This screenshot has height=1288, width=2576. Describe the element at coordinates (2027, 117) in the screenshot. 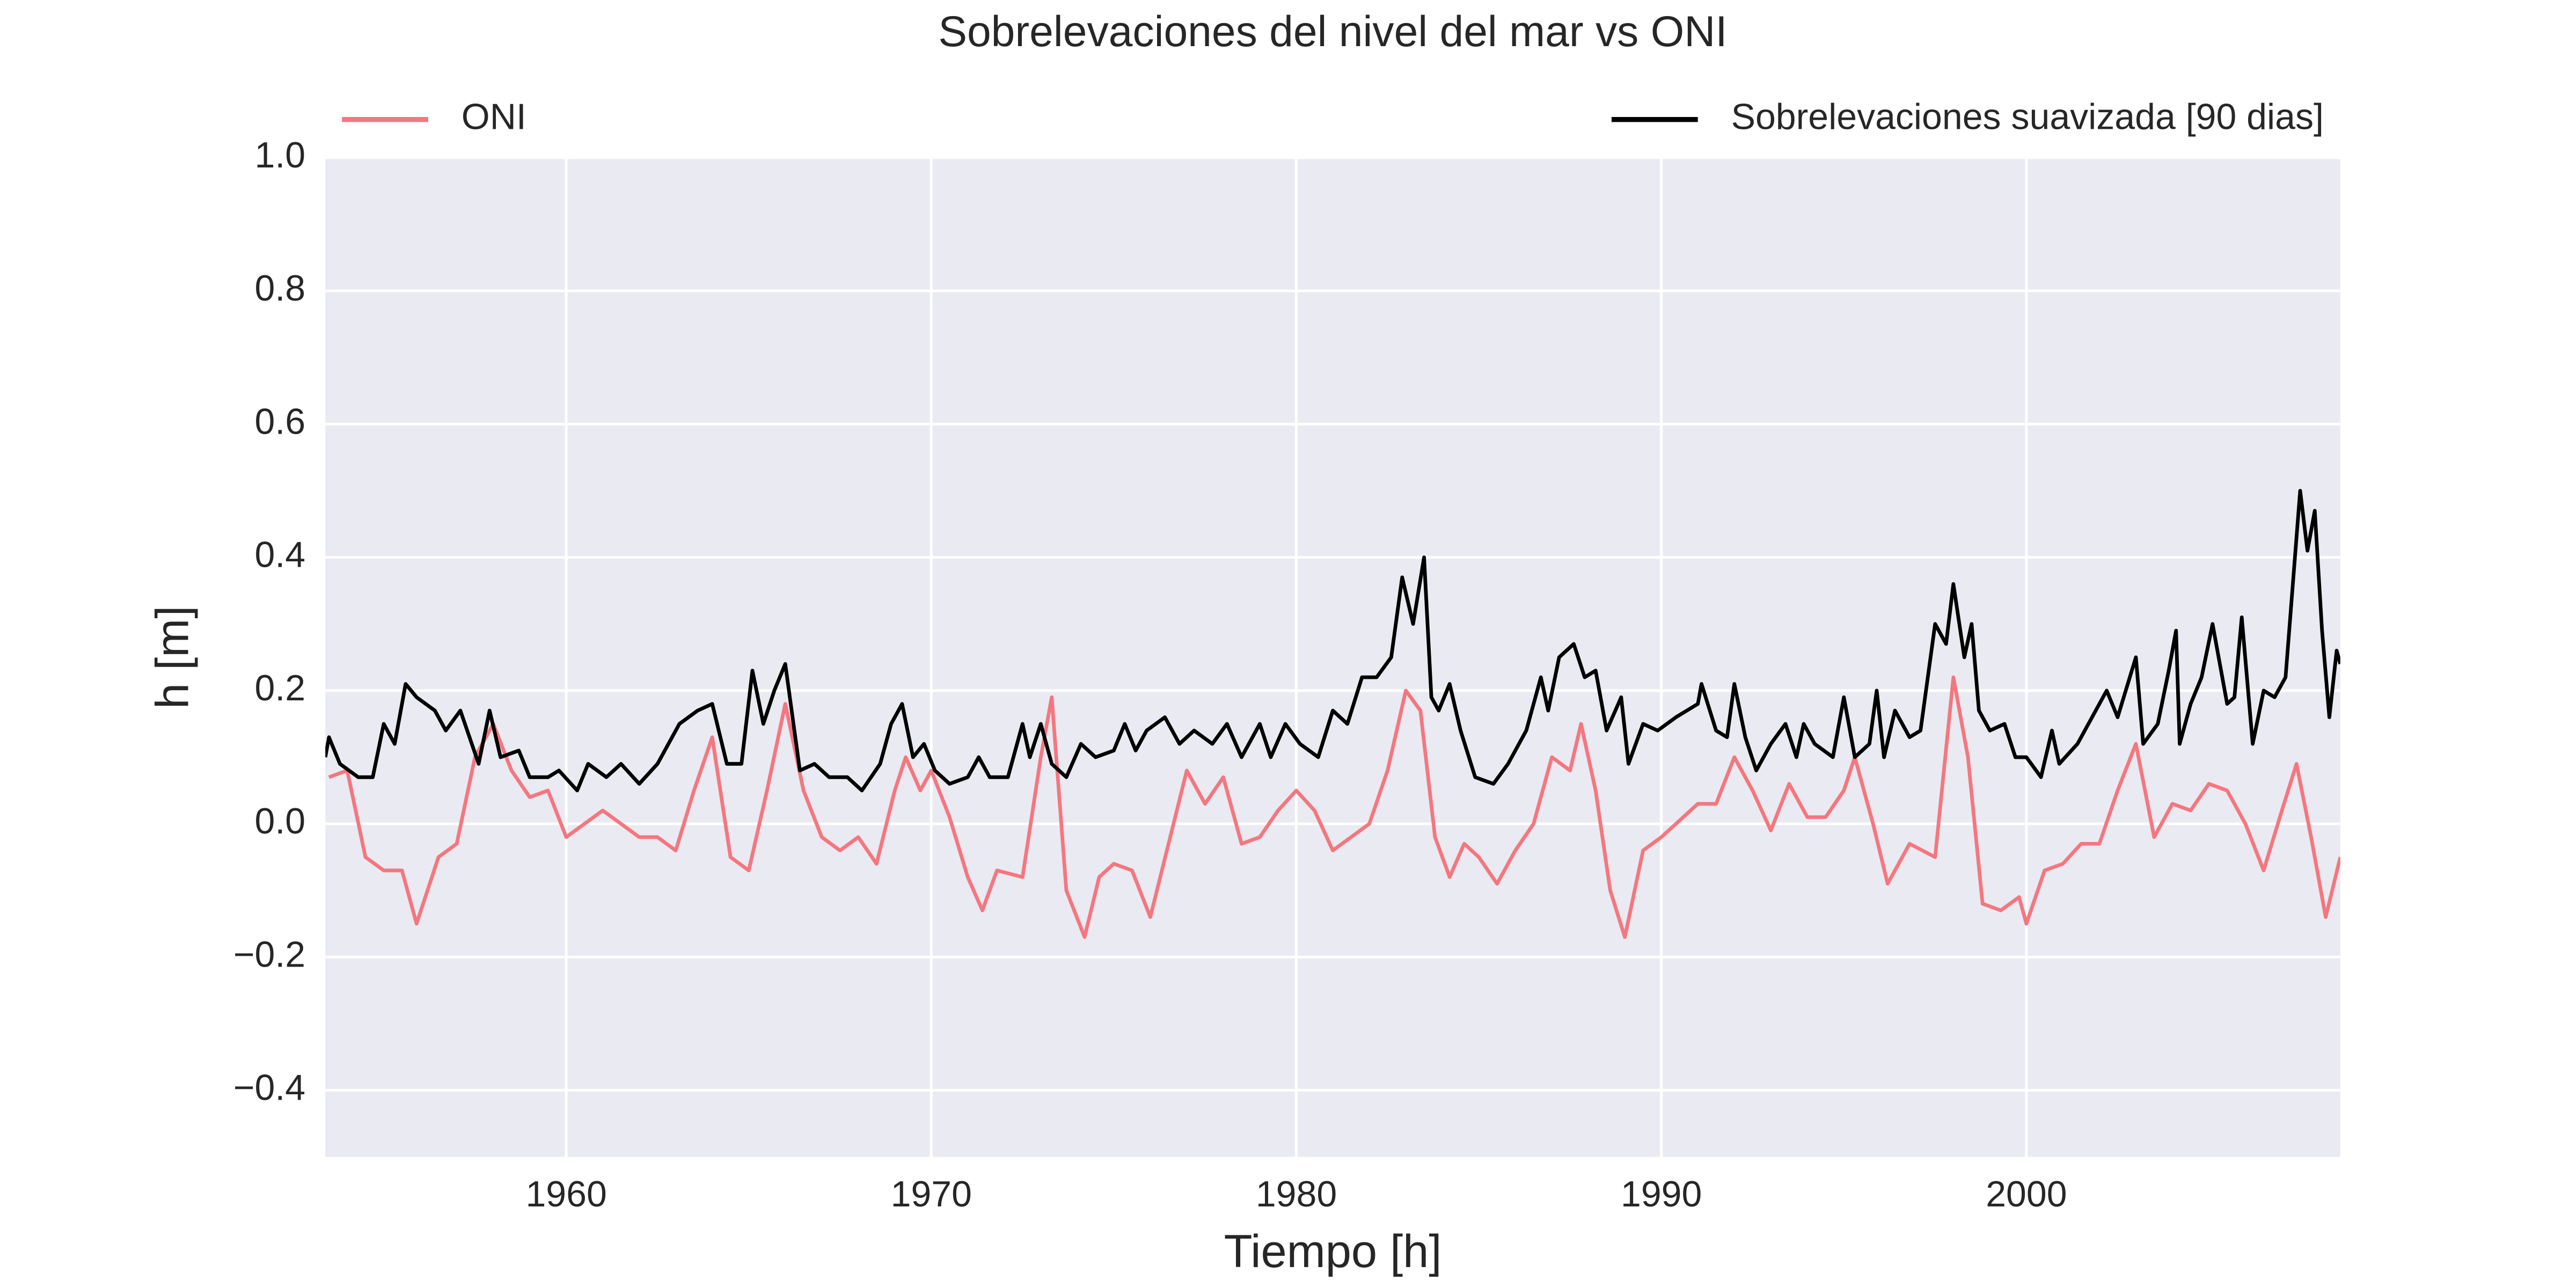

I see `legend-label: Sobrelevaciones suavizada [90 dias]` at that location.